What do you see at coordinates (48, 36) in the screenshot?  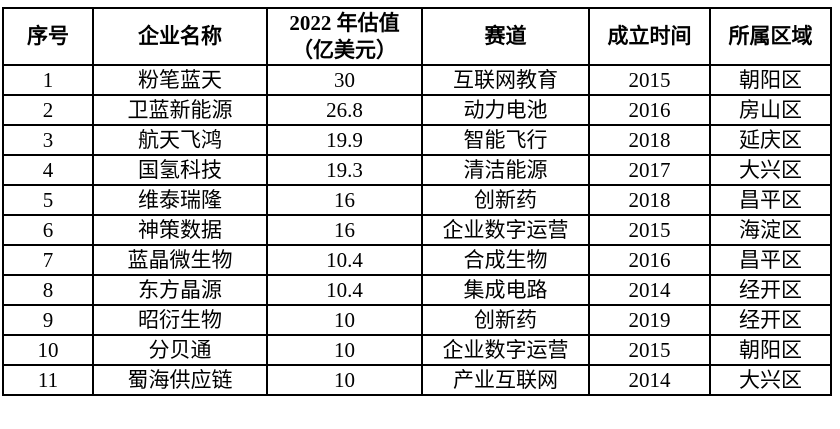 I see `header-cell-index: 序号` at bounding box center [48, 36].